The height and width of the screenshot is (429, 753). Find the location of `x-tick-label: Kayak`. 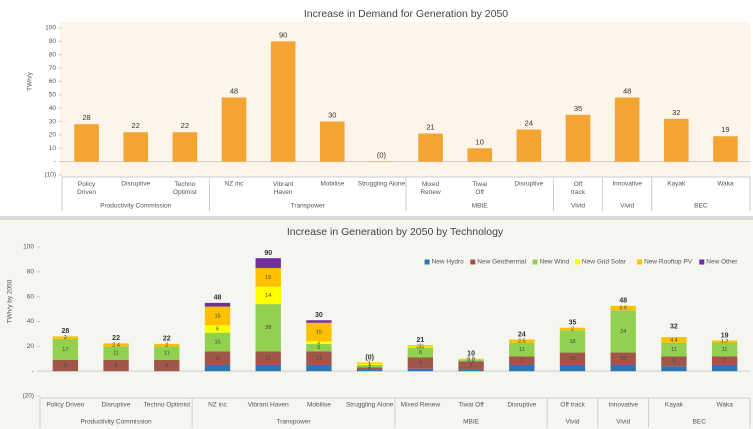

x-tick-label: Kayak is located at coordinates (674, 405).